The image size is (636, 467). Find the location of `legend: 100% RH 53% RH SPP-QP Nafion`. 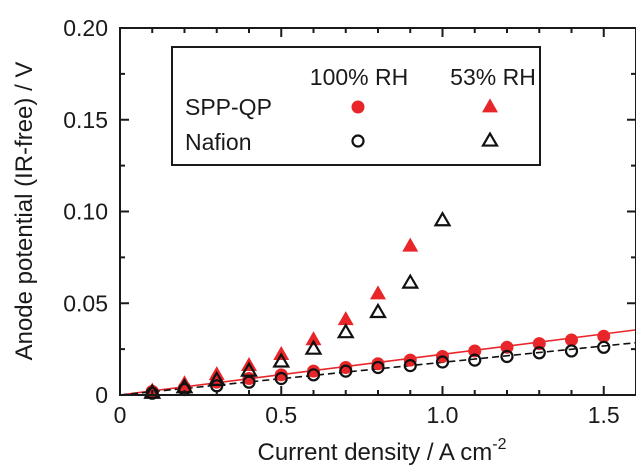

legend: 100% RH 53% RH SPP-QP Nafion is located at coordinates (356, 106).